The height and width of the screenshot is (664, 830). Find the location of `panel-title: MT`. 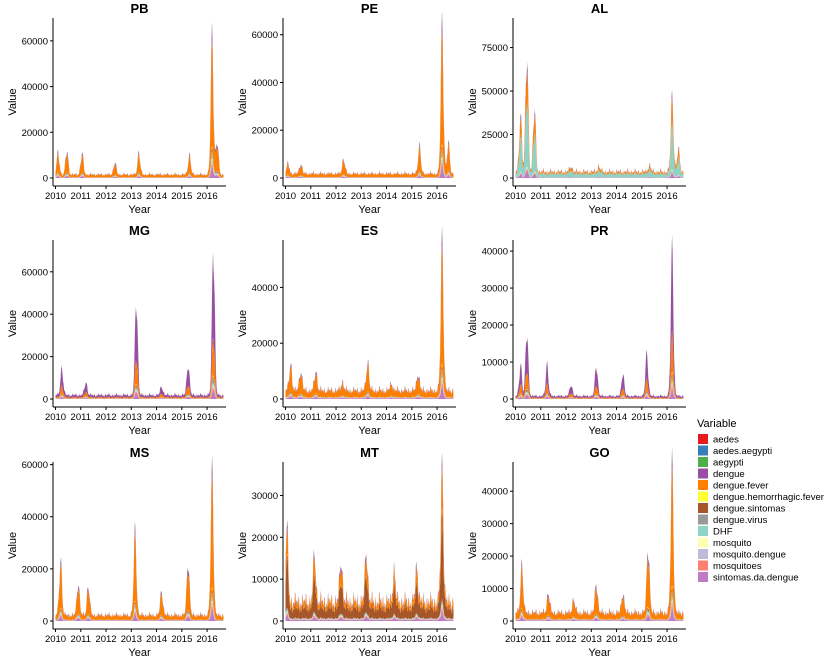

panel-title: MT is located at coordinates (369, 452).